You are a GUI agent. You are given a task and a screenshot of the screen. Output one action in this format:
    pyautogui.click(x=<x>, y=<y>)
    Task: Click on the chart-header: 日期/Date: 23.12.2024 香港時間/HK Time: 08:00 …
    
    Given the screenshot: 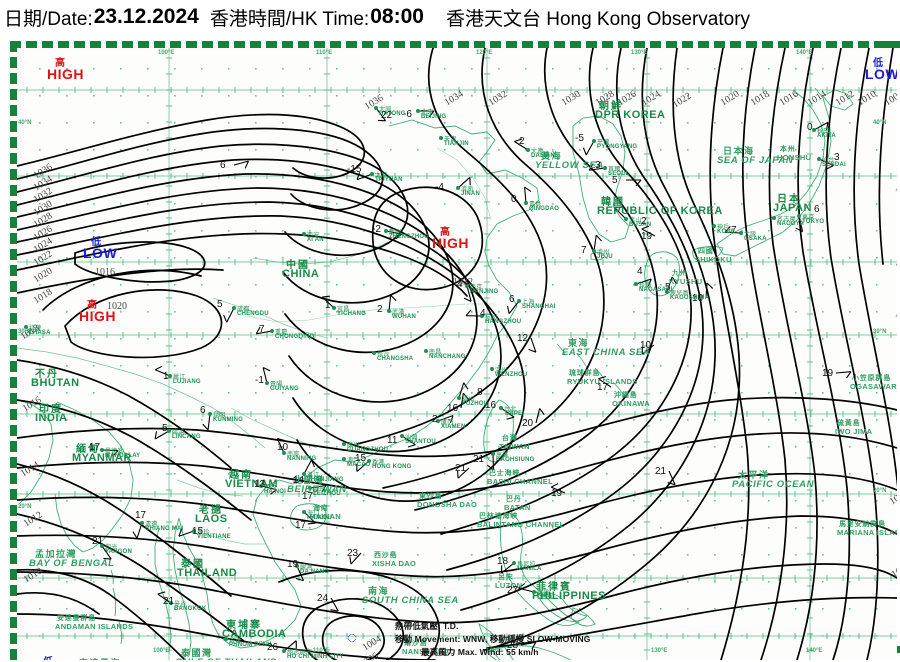 What is the action you would take?
    pyautogui.click(x=450, y=17)
    